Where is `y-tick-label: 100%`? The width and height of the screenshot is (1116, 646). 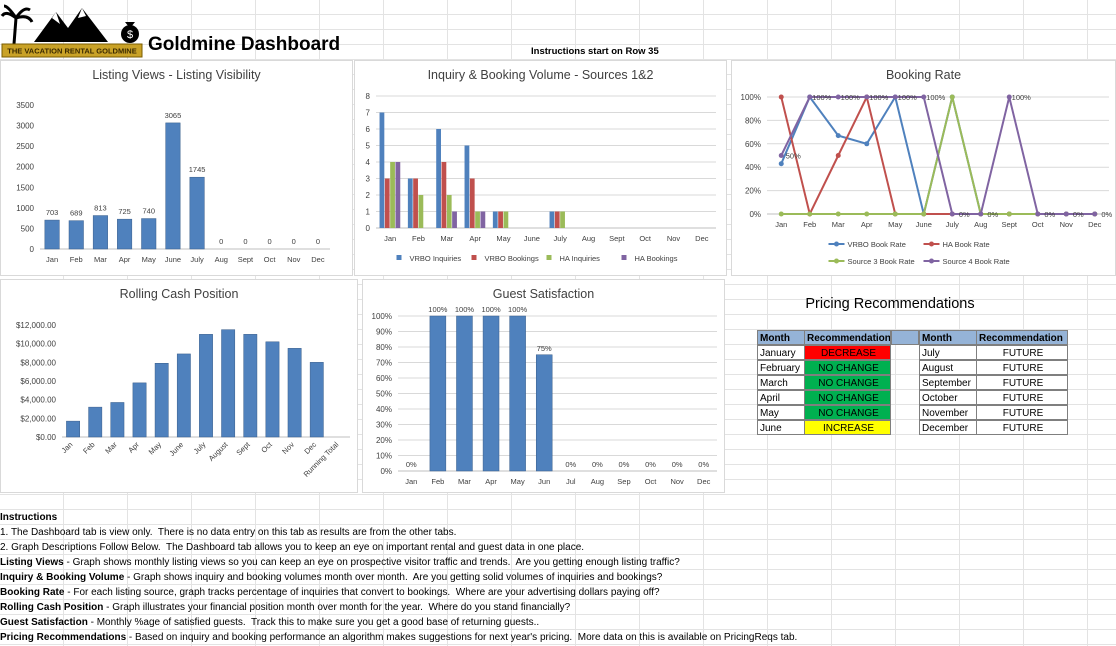
y-tick-label: 100% is located at coordinates (382, 316).